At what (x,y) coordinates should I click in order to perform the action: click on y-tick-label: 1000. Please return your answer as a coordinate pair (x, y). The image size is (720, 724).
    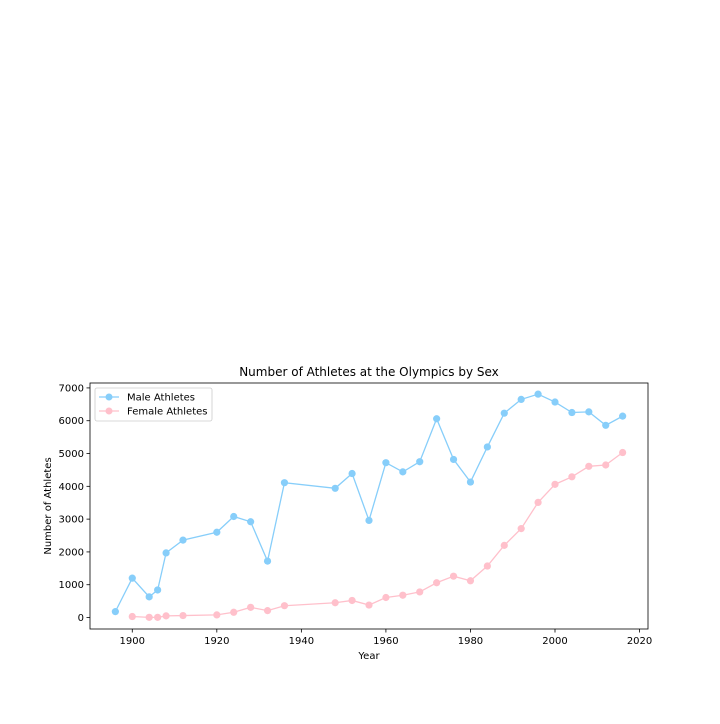
    Looking at the image, I should click on (71, 585).